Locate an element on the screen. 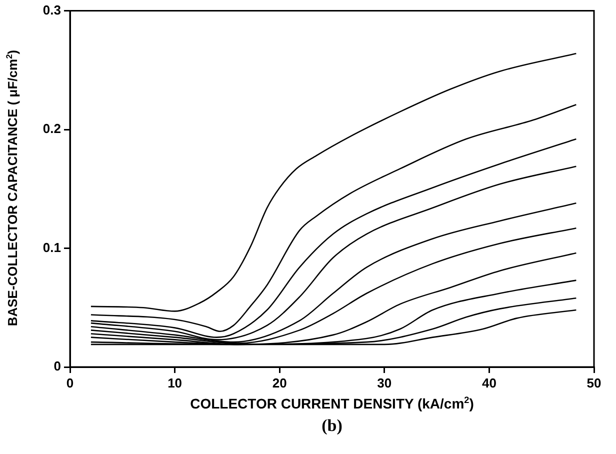 The width and height of the screenshot is (616, 454). x-tick-label: 0 is located at coordinates (70, 382).